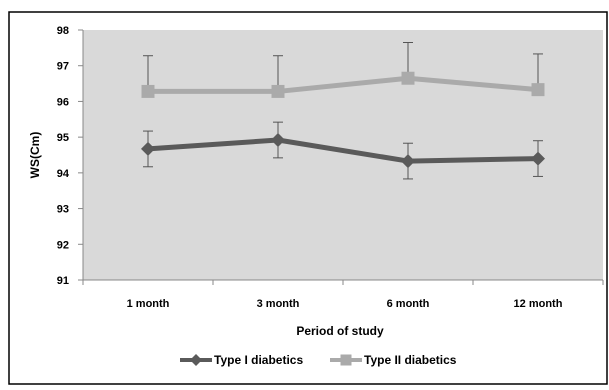 The width and height of the screenshot is (609, 390). What do you see at coordinates (408, 304) in the screenshot?
I see `x-tick-label: 6 month` at bounding box center [408, 304].